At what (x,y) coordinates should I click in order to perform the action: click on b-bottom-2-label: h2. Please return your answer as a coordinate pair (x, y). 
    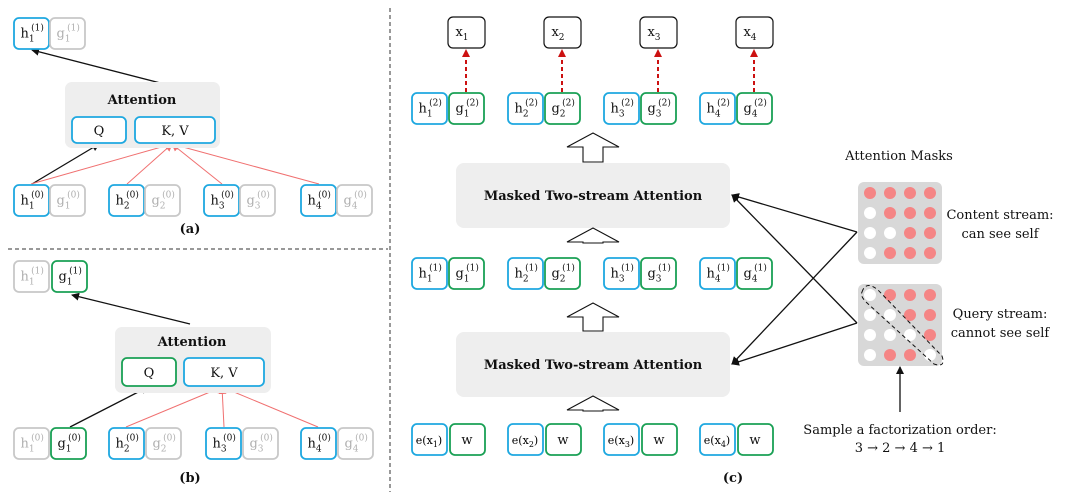
    Looking at the image, I should click on (122, 446).